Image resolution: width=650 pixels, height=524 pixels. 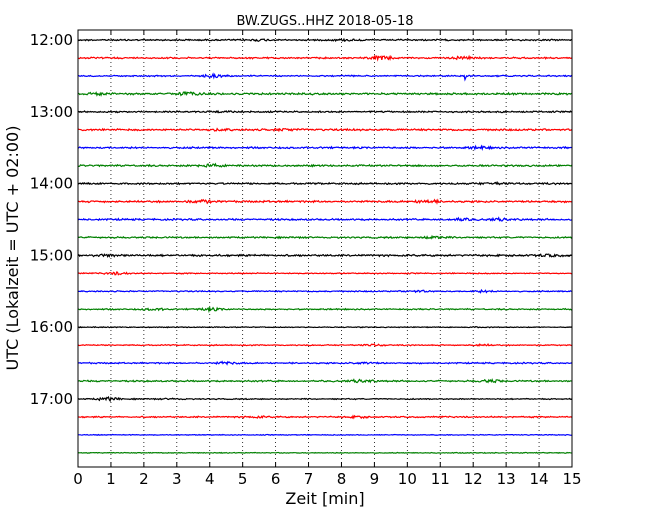 I want to click on x-tick-label: 12, so click(x=473, y=479).